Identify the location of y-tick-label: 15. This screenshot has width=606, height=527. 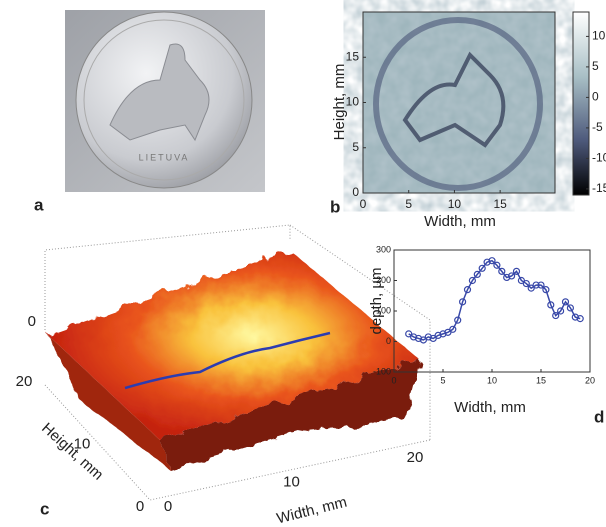
(353, 56).